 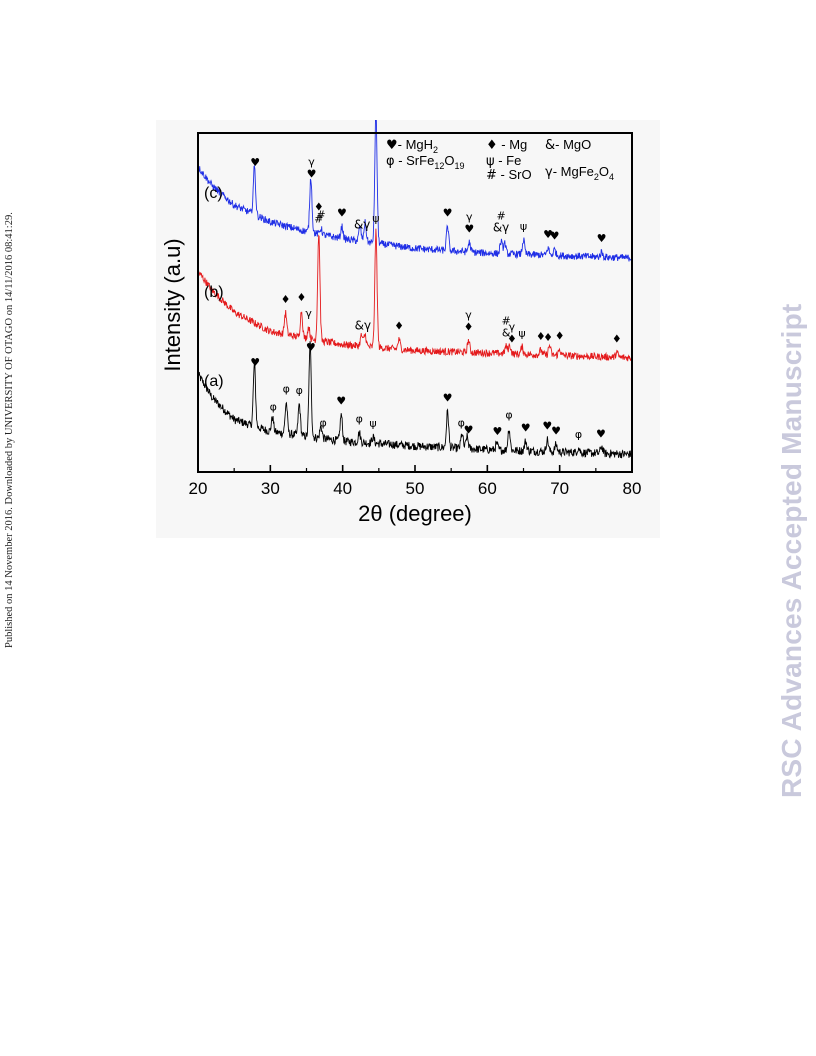 What do you see at coordinates (487, 488) in the screenshot?
I see `x-tick-label: 60` at bounding box center [487, 488].